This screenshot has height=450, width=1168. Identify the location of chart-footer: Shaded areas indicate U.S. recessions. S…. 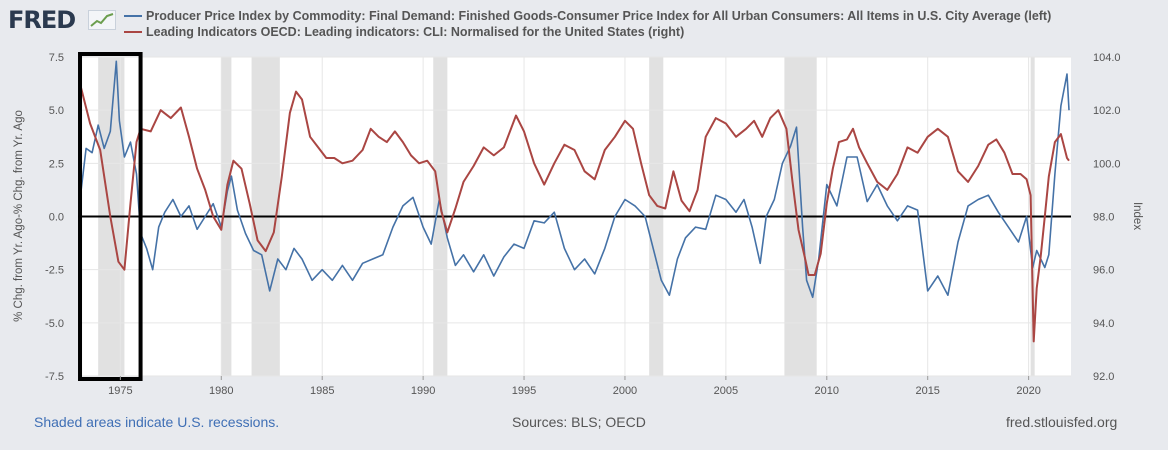
(584, 426).